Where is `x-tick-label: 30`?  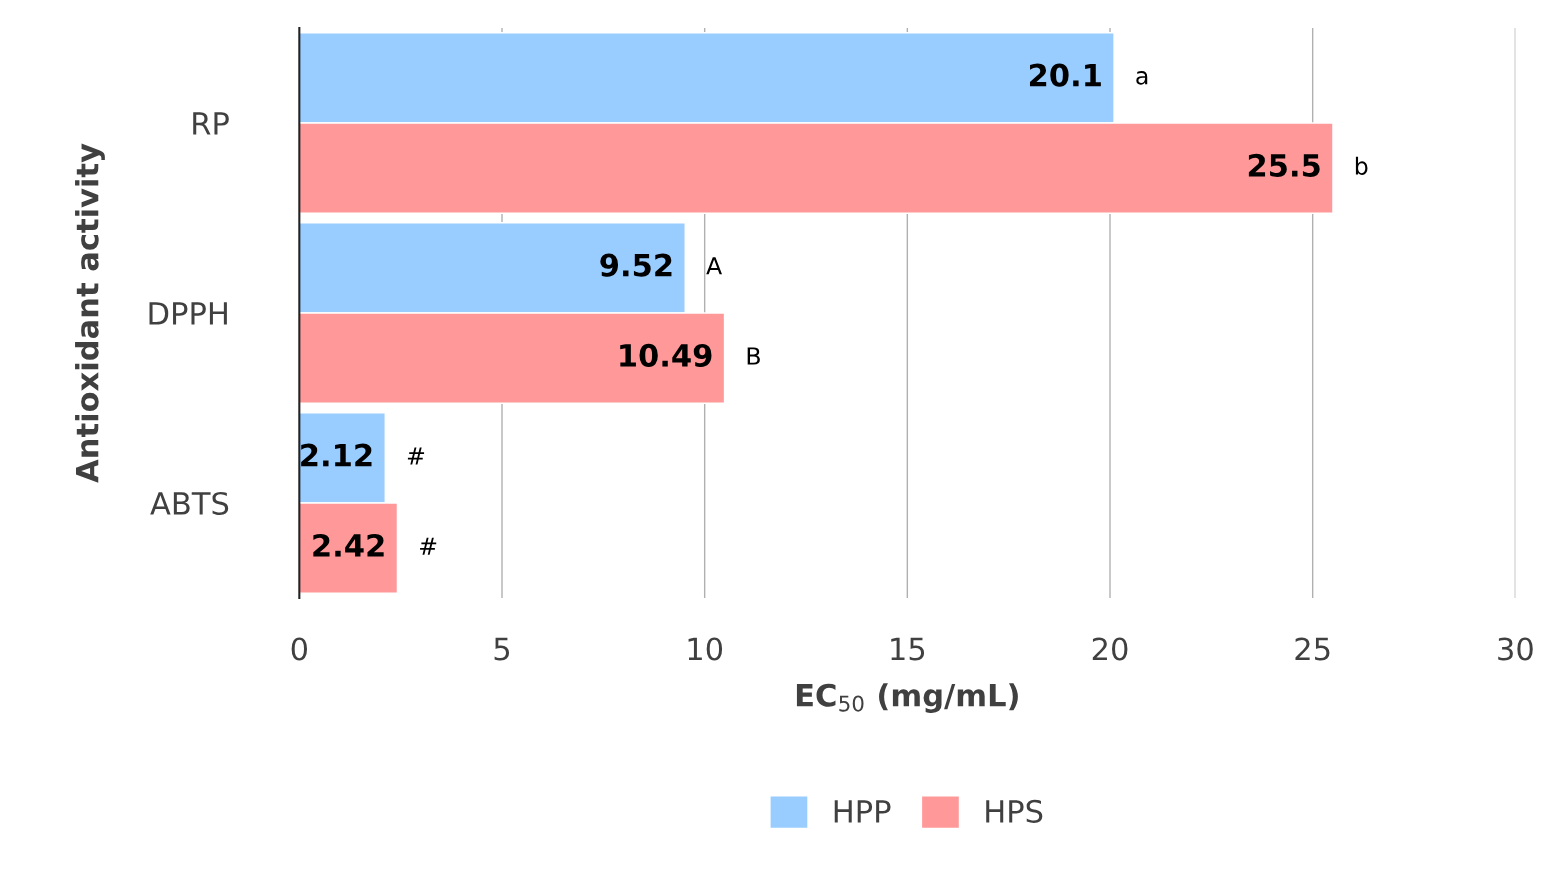
x-tick-label: 30 is located at coordinates (1515, 649).